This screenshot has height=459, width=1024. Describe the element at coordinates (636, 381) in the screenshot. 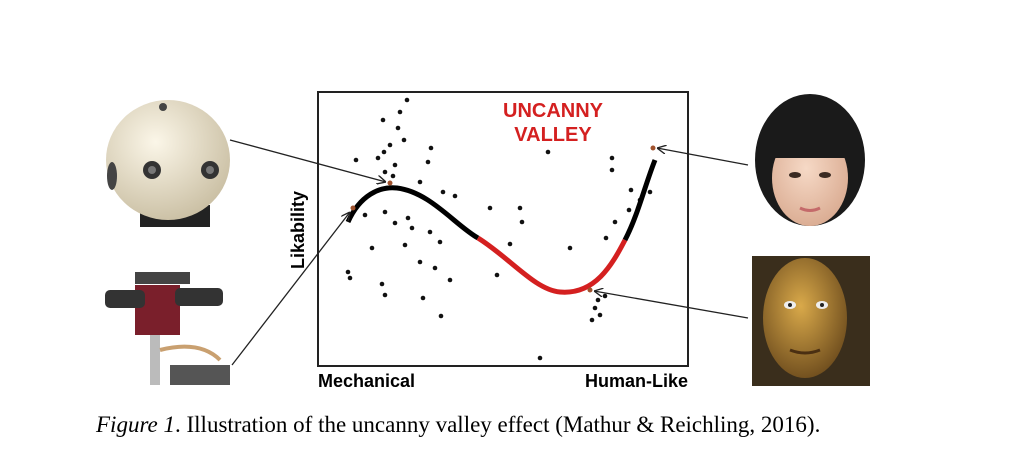

I see `x-axis-label: Human-Like` at that location.